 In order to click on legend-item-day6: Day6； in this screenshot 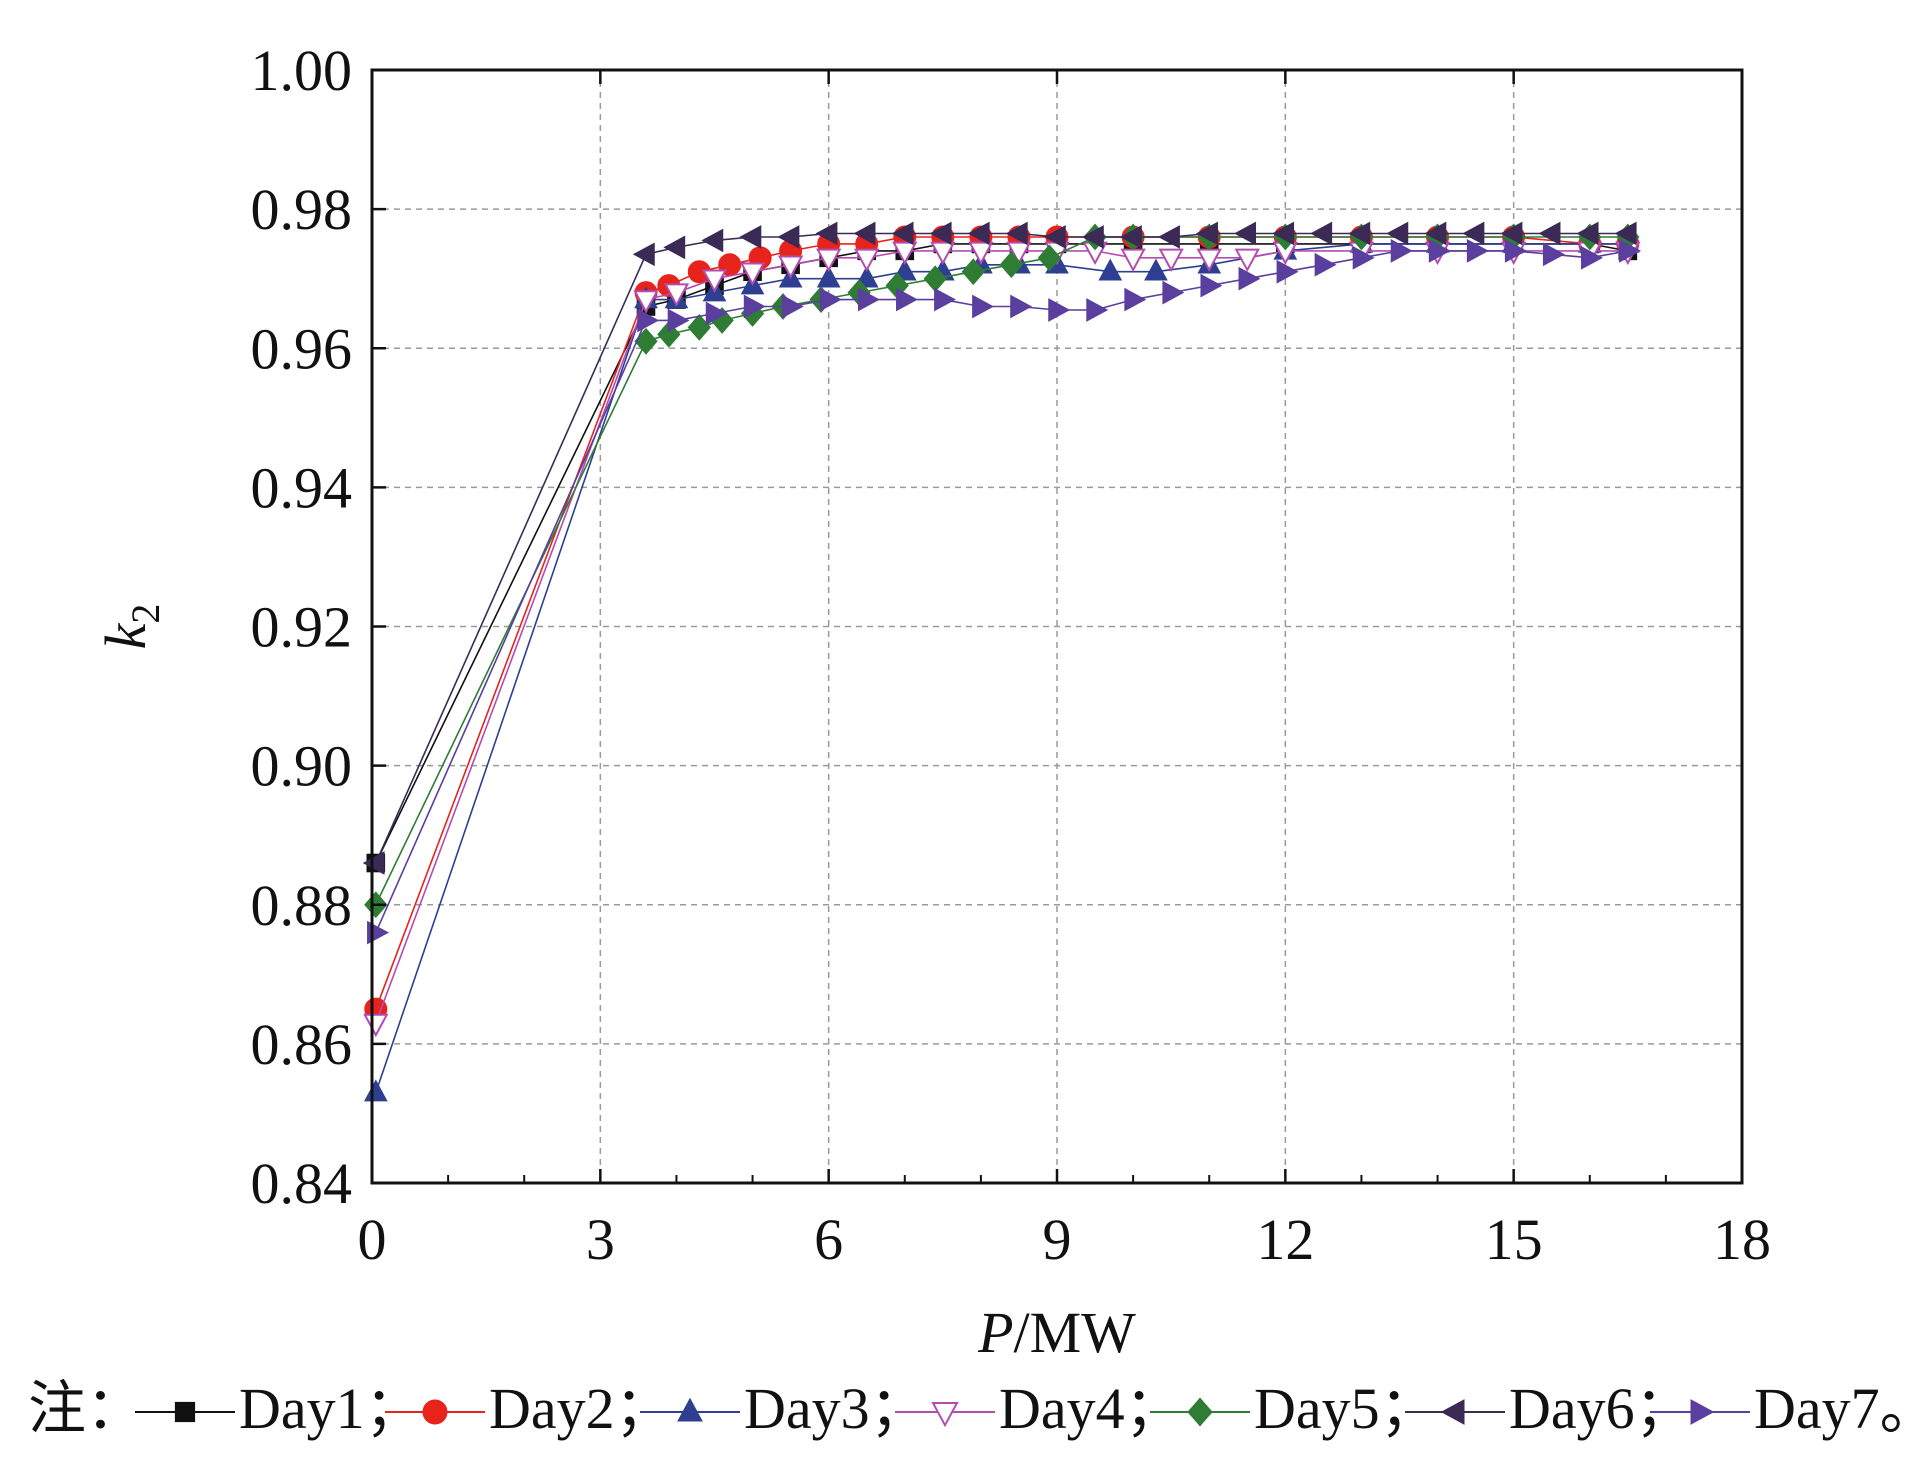, I will do `click(1549, 1408)`.